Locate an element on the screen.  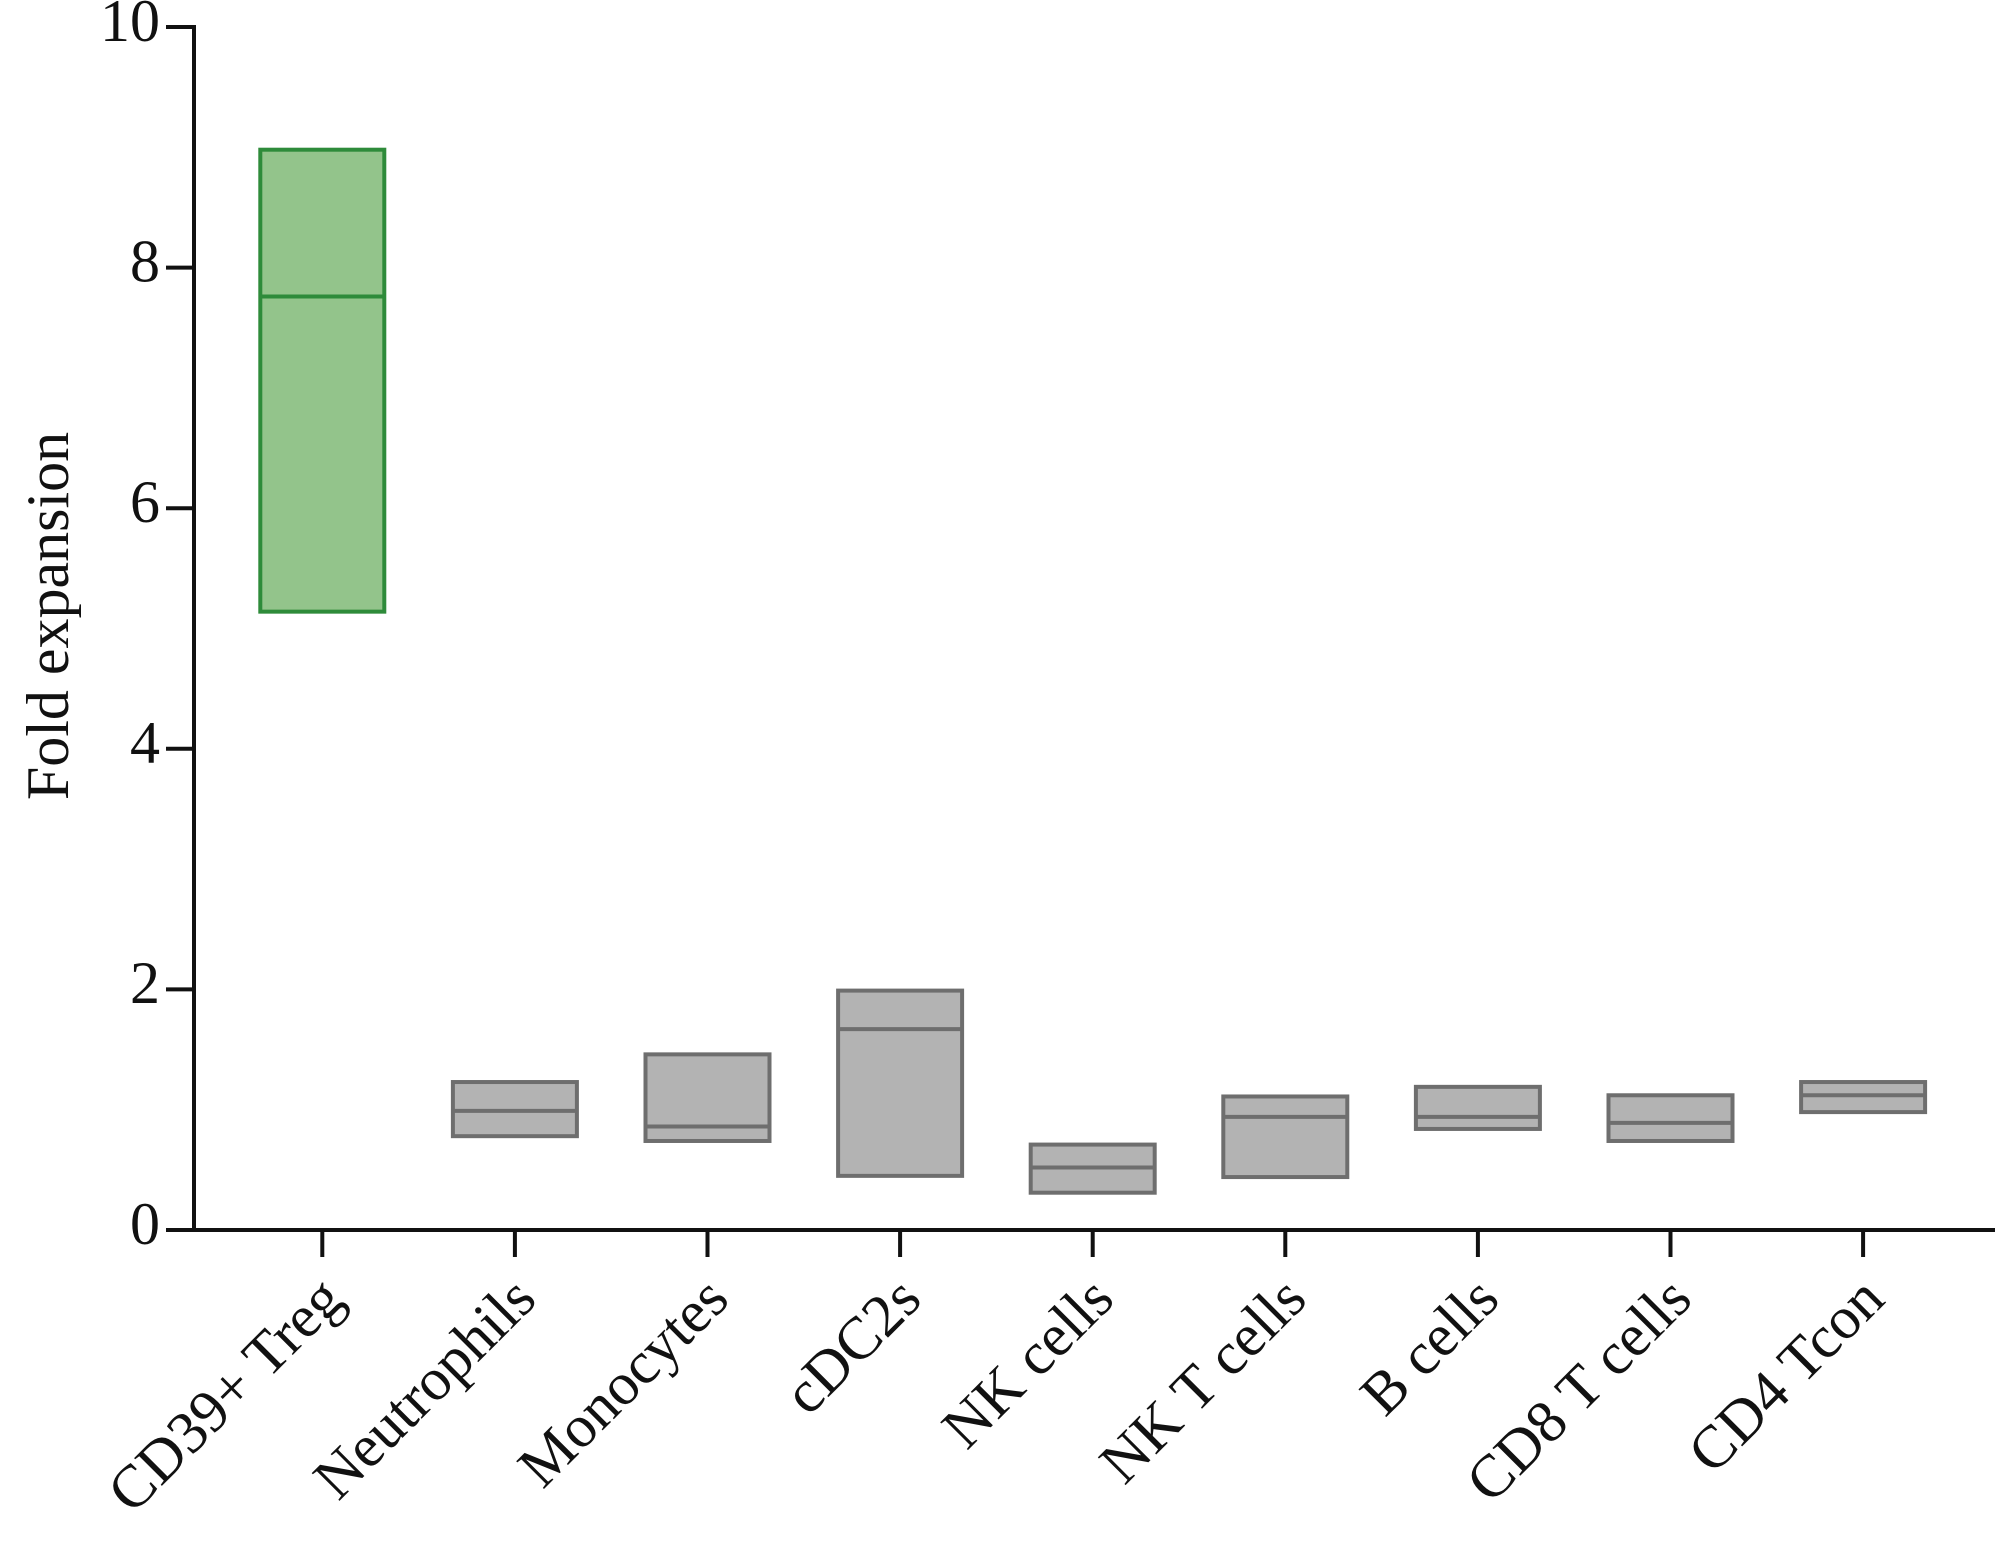
x-tick-label: NK T cells is located at coordinates (1202, 1379).